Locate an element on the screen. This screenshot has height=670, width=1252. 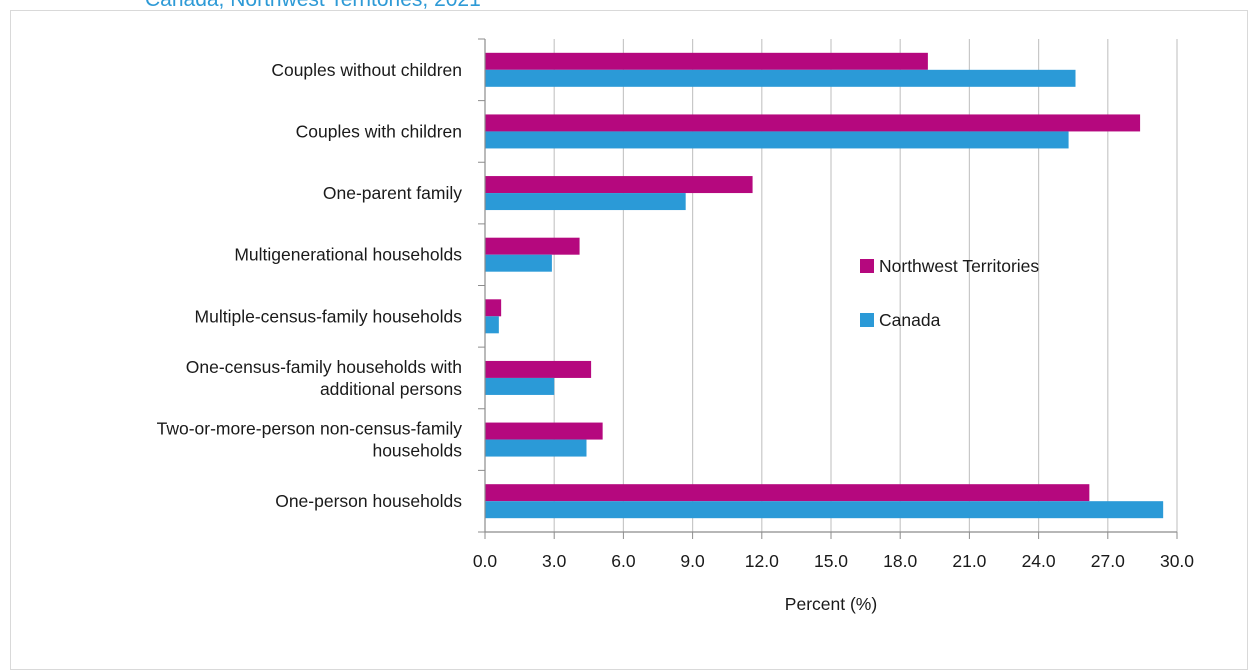
legend-label: Northwest Territories is located at coordinates (959, 266).